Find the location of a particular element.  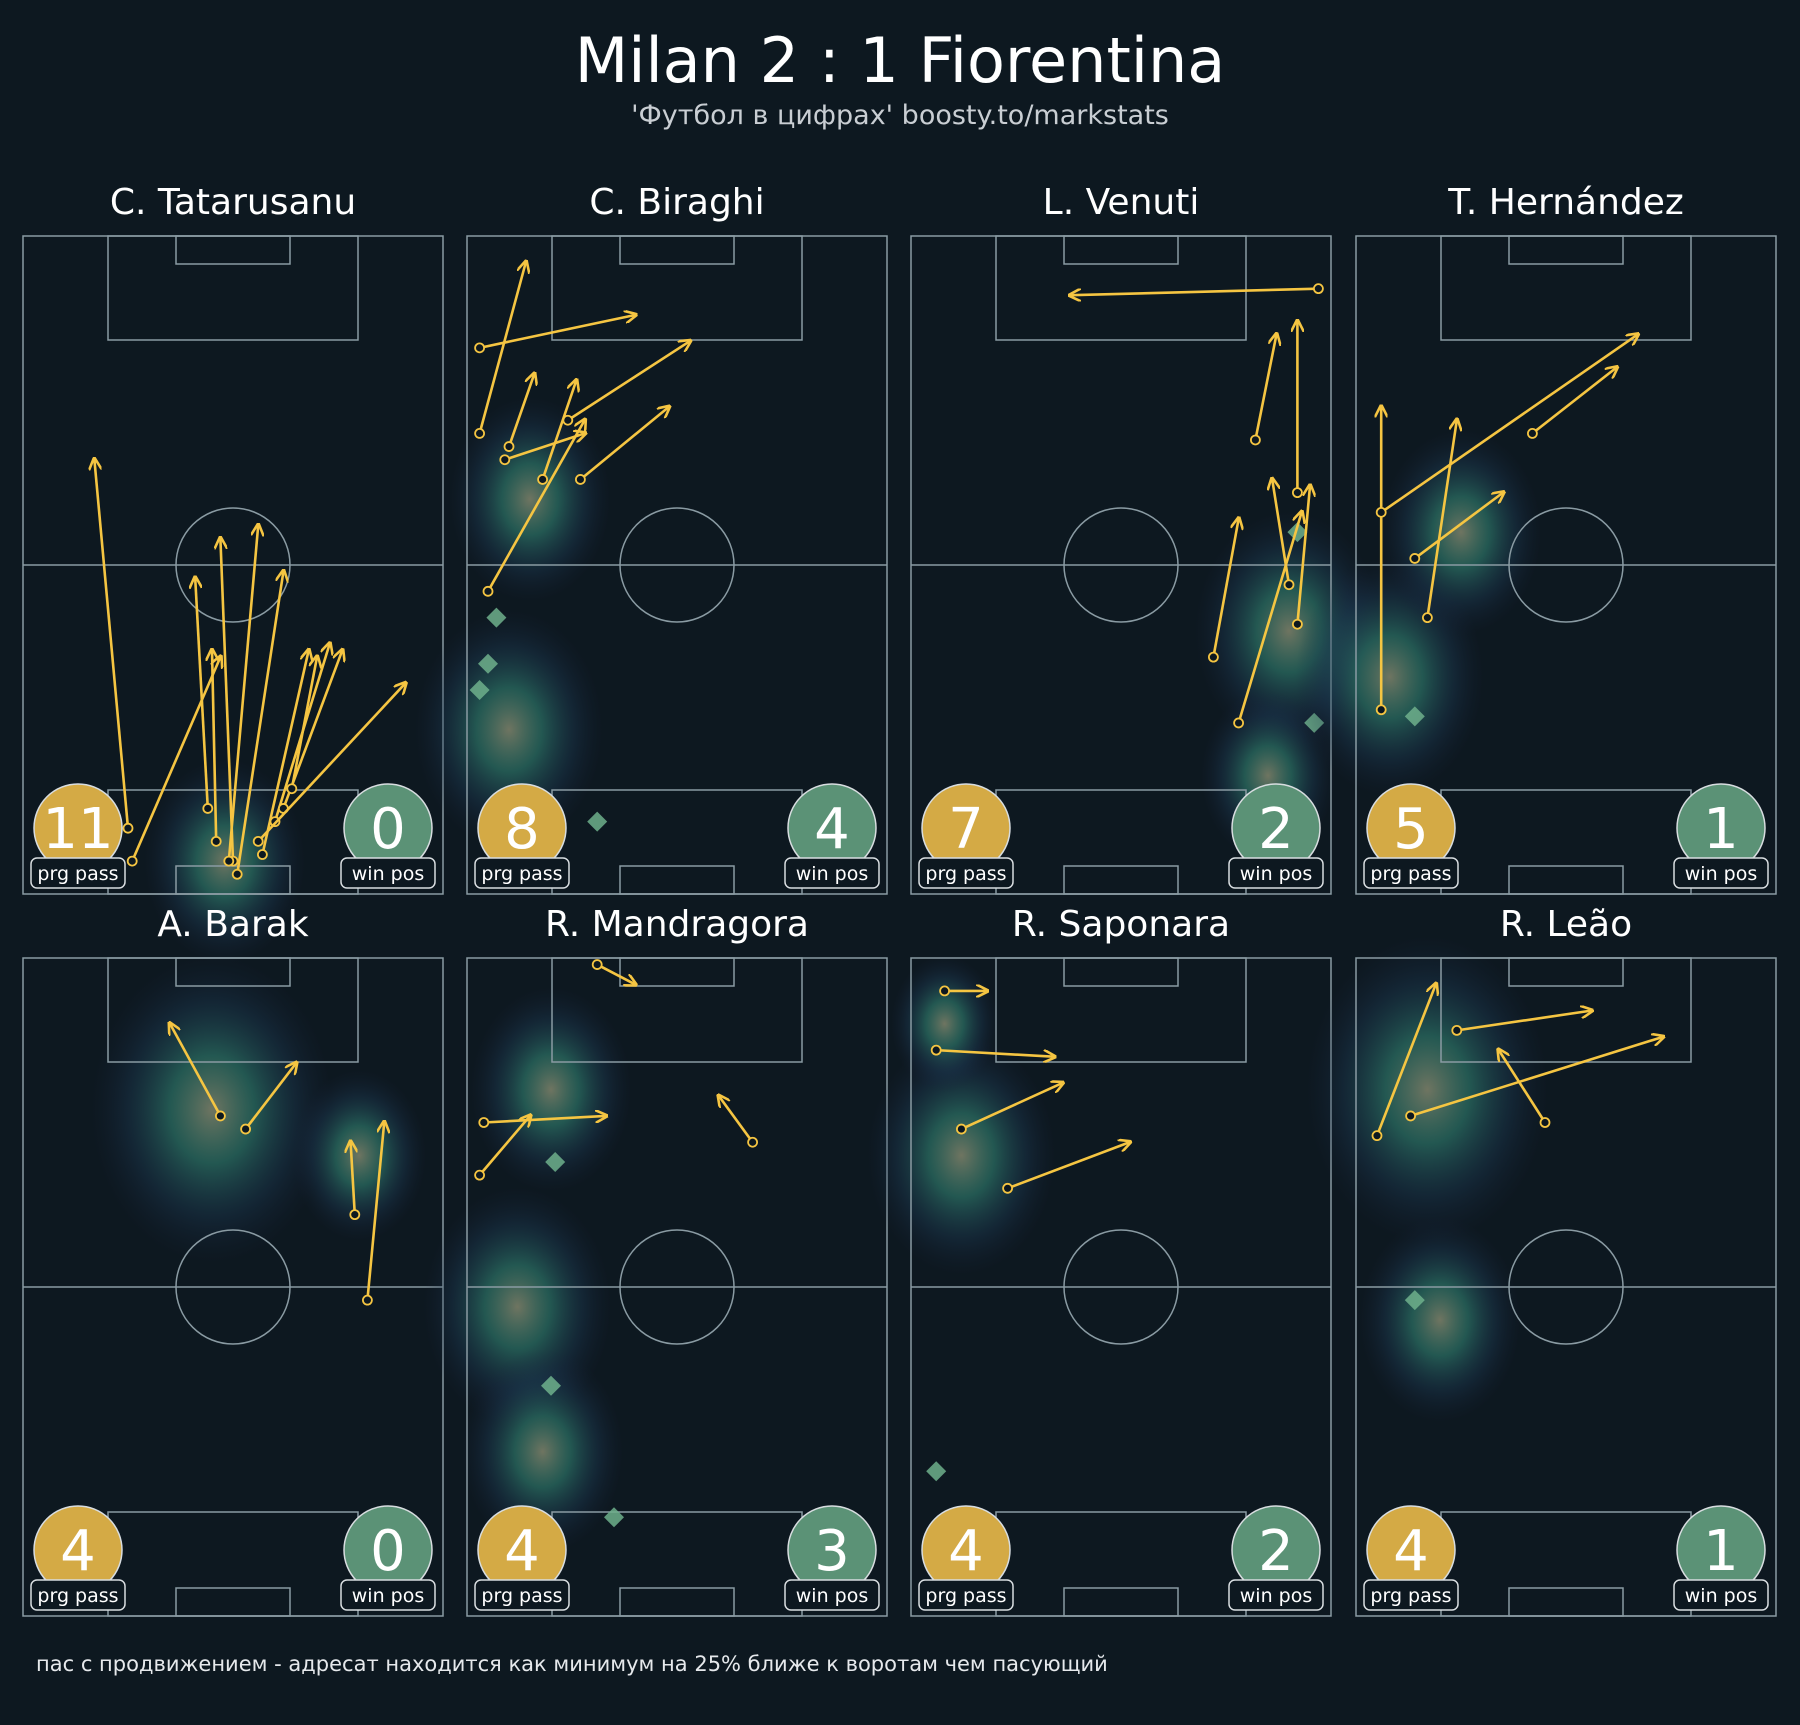

player-name: R. Mandragora is located at coordinates (677, 924).